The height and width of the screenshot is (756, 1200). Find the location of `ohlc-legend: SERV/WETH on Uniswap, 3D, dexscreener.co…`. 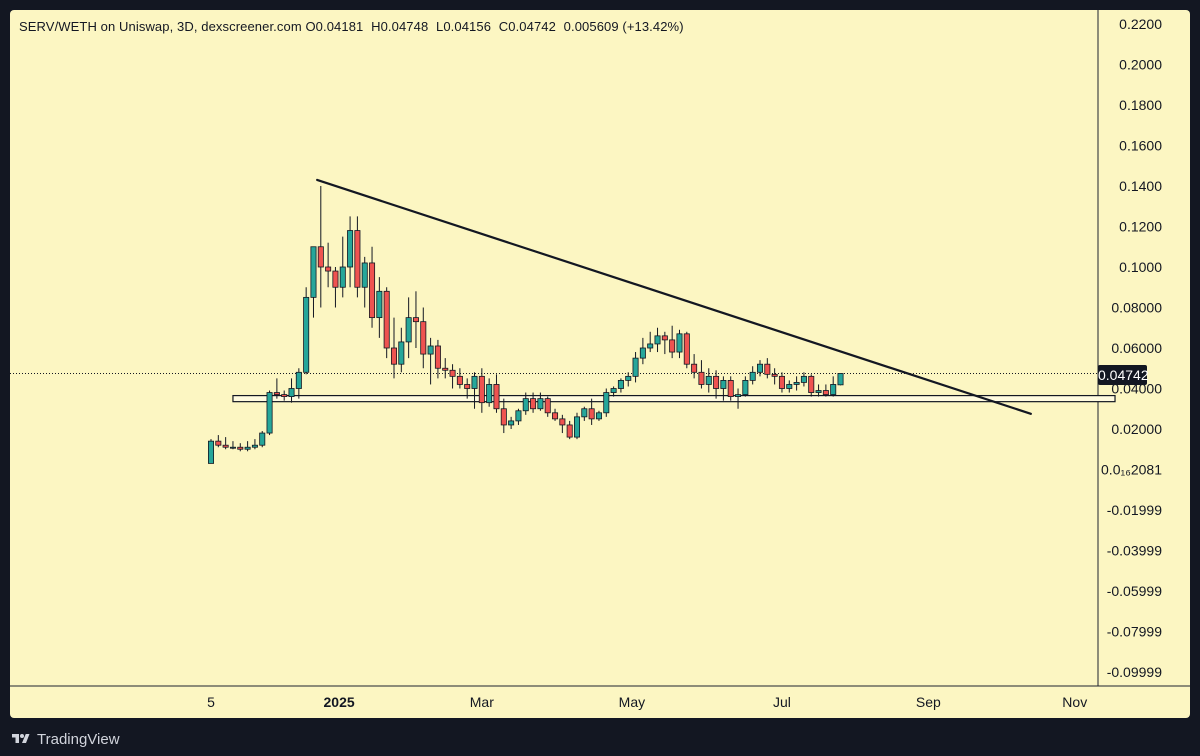

ohlc-legend: SERV/WETH on Uniswap, 3D, dexscreener.co… is located at coordinates (353, 26).